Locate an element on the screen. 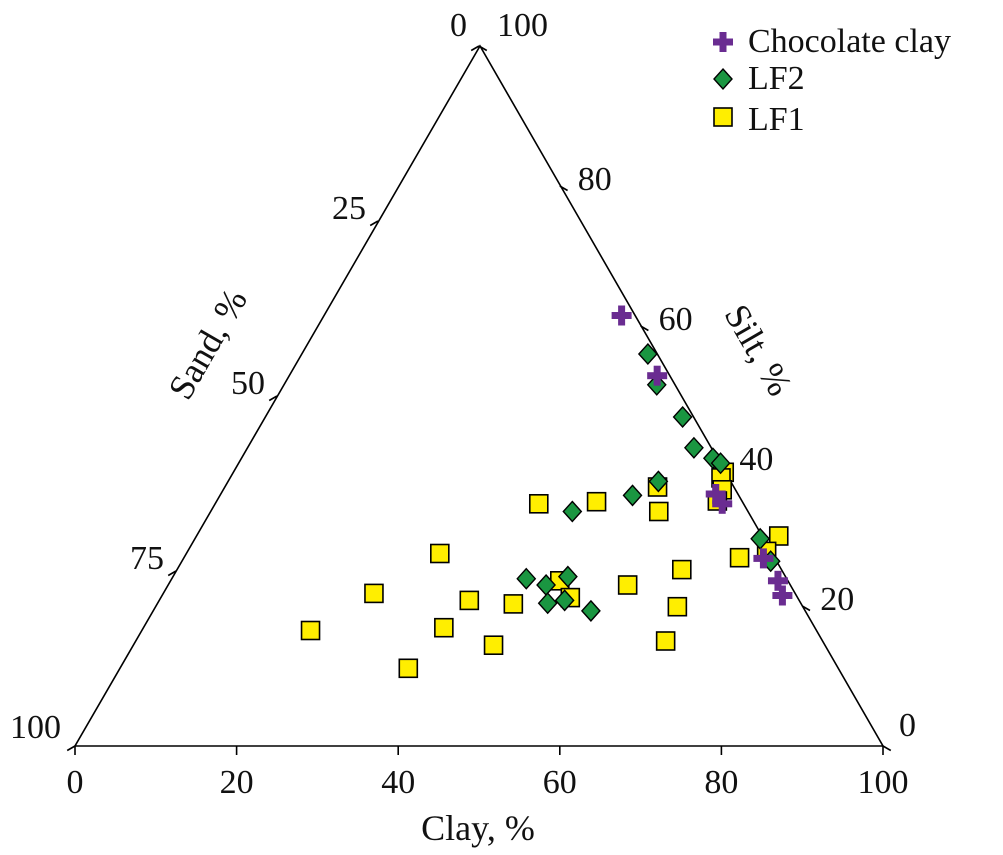 The height and width of the screenshot is (855, 1003). legend: Chocolate clay LF2 LF1 is located at coordinates (832, 80).